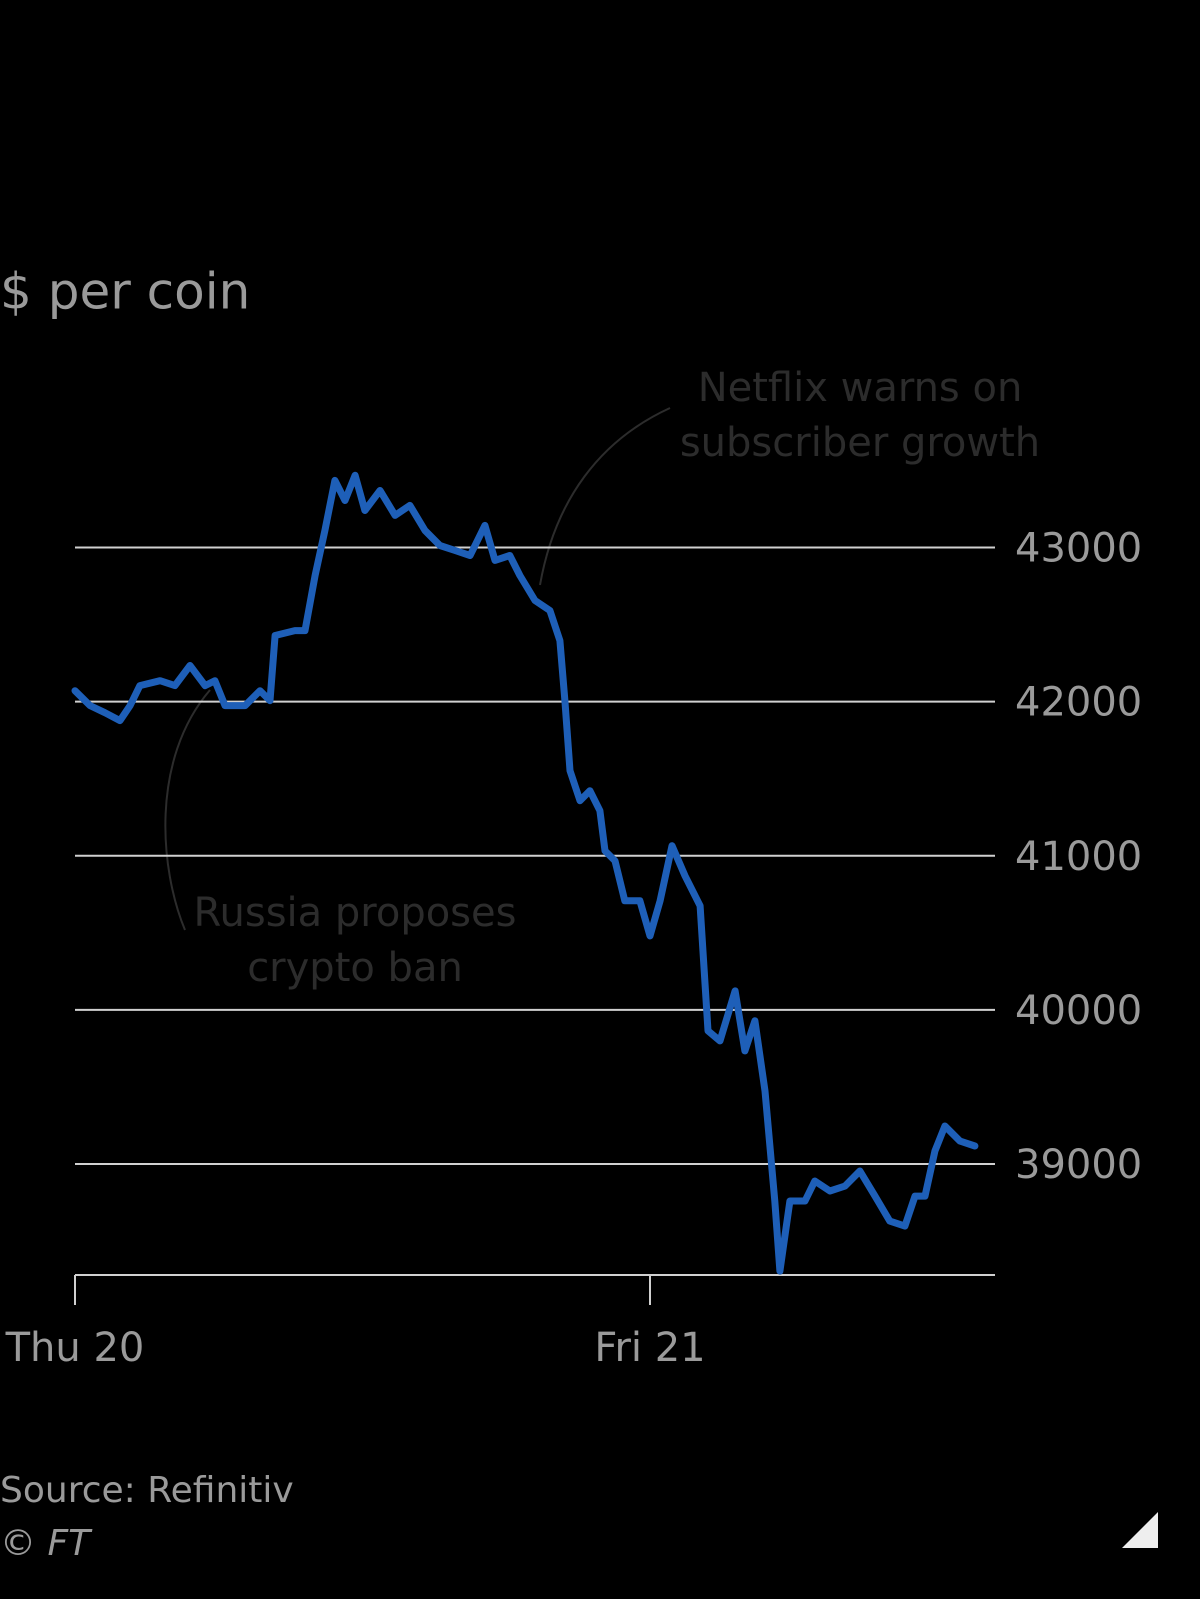 The height and width of the screenshot is (1599, 1200). Describe the element at coordinates (860, 388) in the screenshot. I see `annotation: Netflix warns on` at that location.